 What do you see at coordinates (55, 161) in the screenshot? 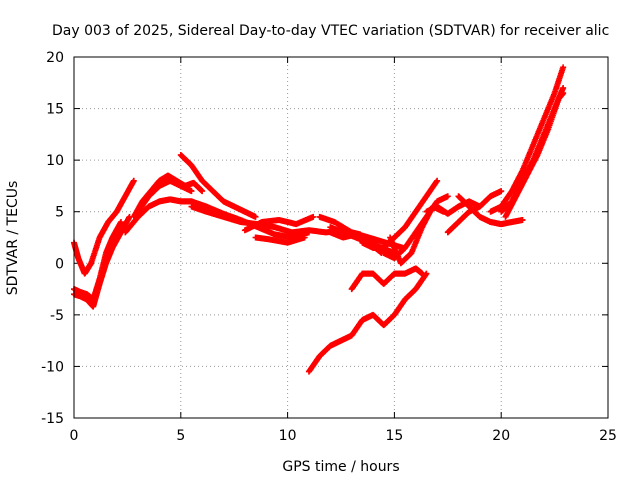
I see `y-tick-label: 10` at bounding box center [55, 161].